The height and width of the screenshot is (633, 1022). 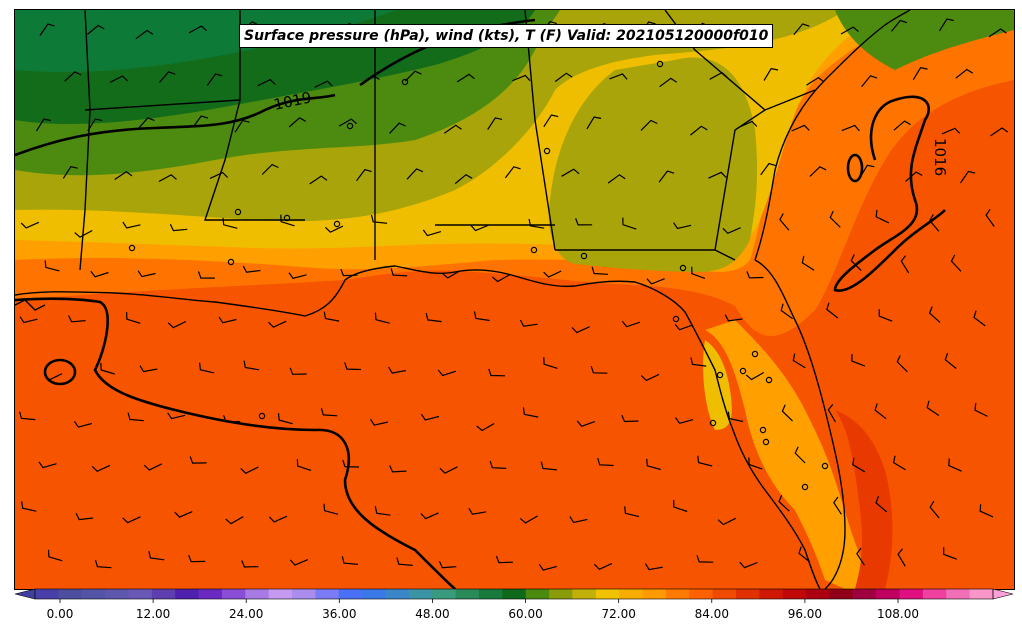 What do you see at coordinates (898, 614) in the screenshot?
I see `colorbar-tick-label: 108.00` at bounding box center [898, 614].